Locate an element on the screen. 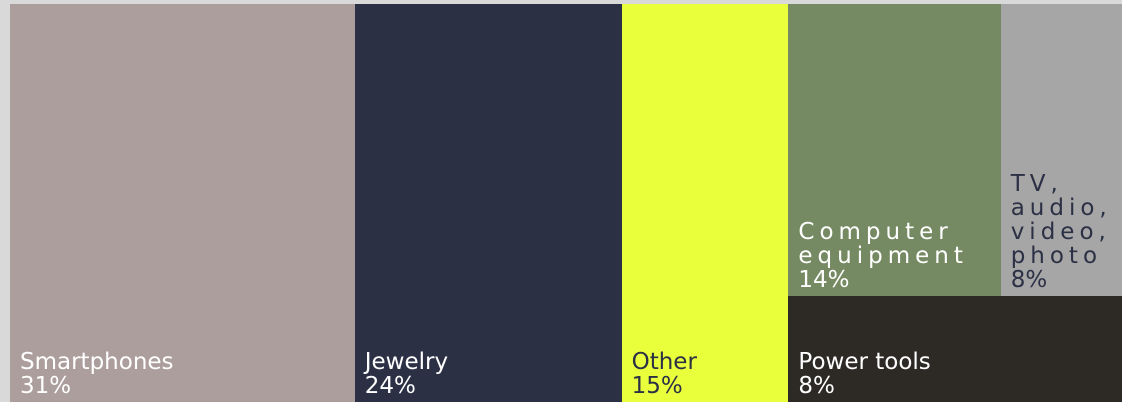 The image size is (1122, 402). label-computer-equipment: Computer equipment 14% is located at coordinates (888, 256).